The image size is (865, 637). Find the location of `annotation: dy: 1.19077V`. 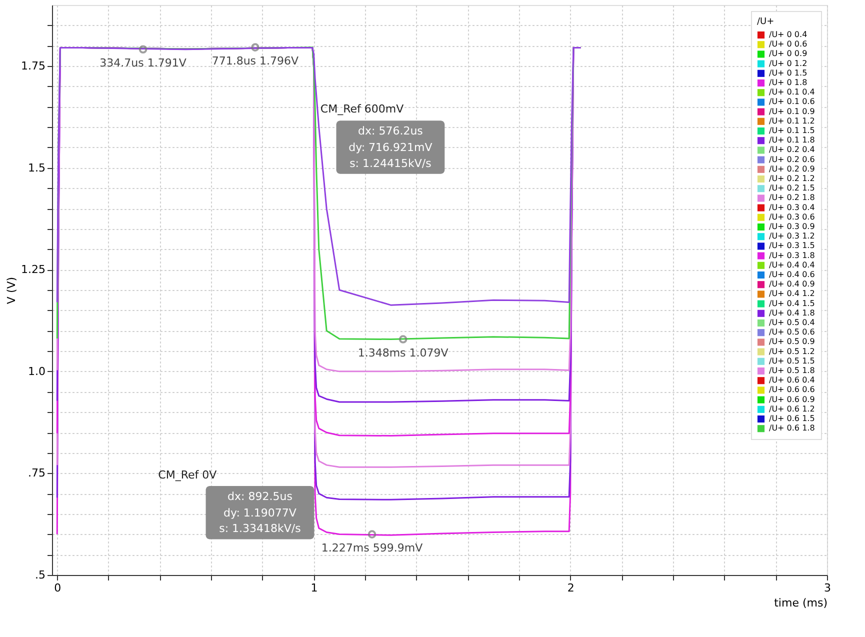

annotation: dy: 1.19077V is located at coordinates (260, 513).